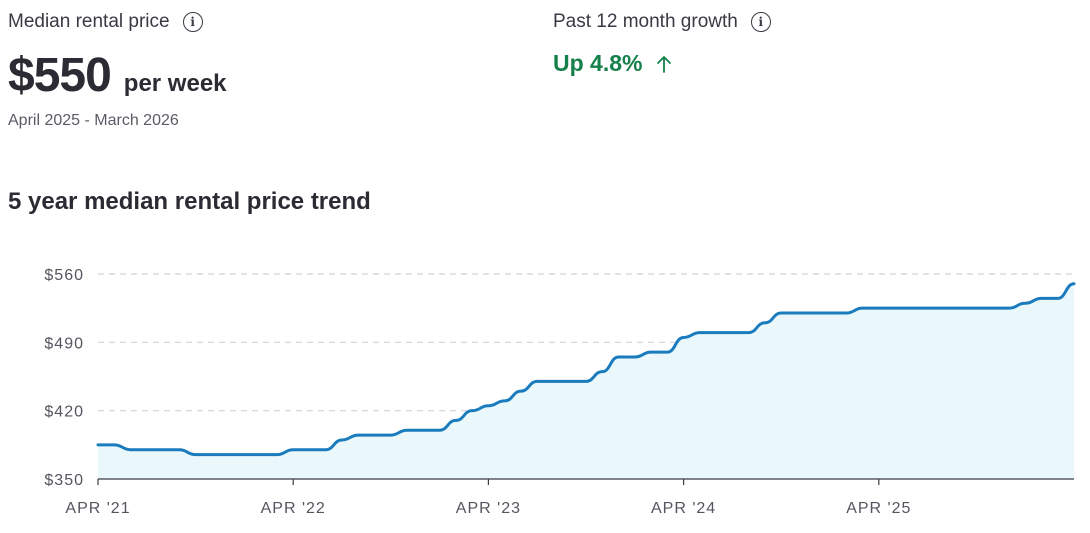 The width and height of the screenshot is (1090, 533). Describe the element at coordinates (97, 508) in the screenshot. I see `x-tick-label: APR '21` at that location.